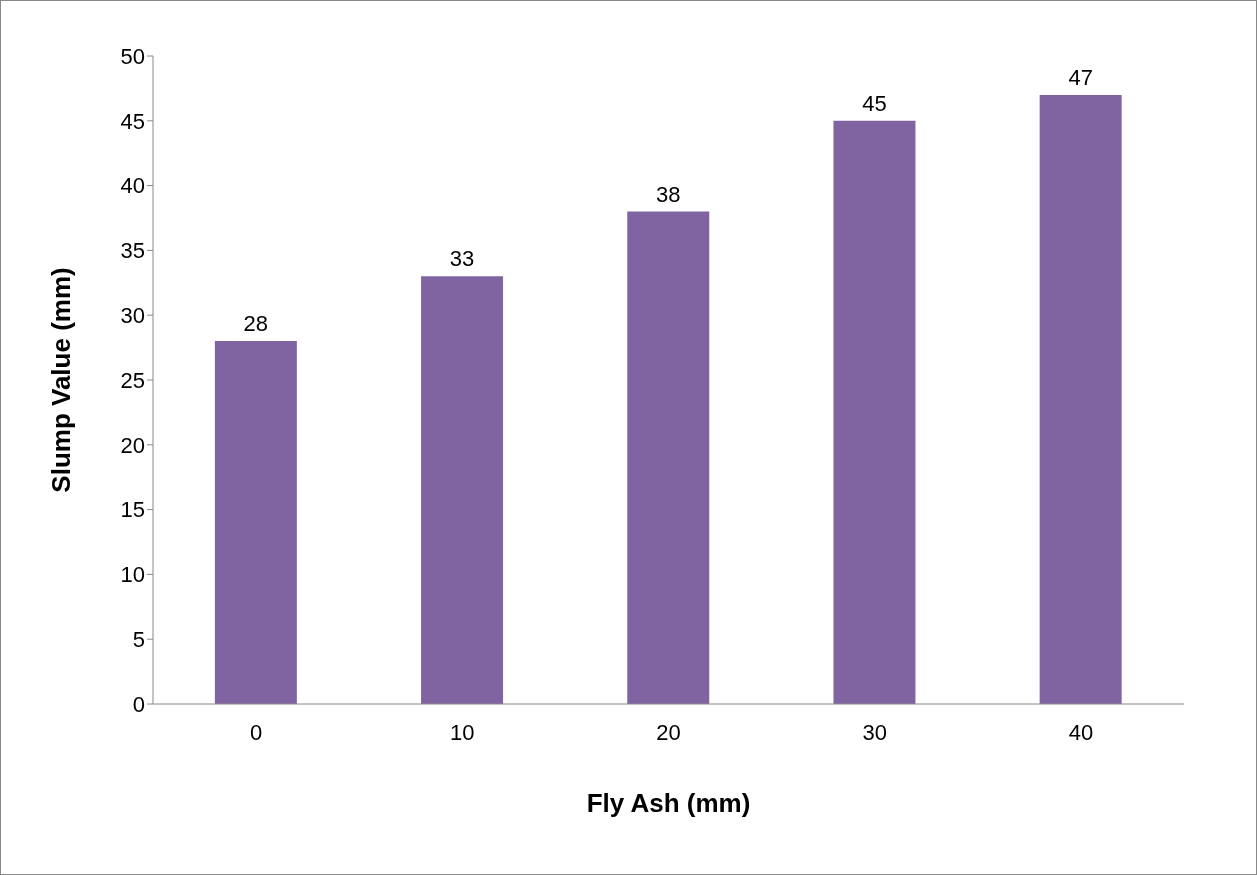 The image size is (1257, 875). What do you see at coordinates (668, 194) in the screenshot?
I see `data-label: 38` at bounding box center [668, 194].